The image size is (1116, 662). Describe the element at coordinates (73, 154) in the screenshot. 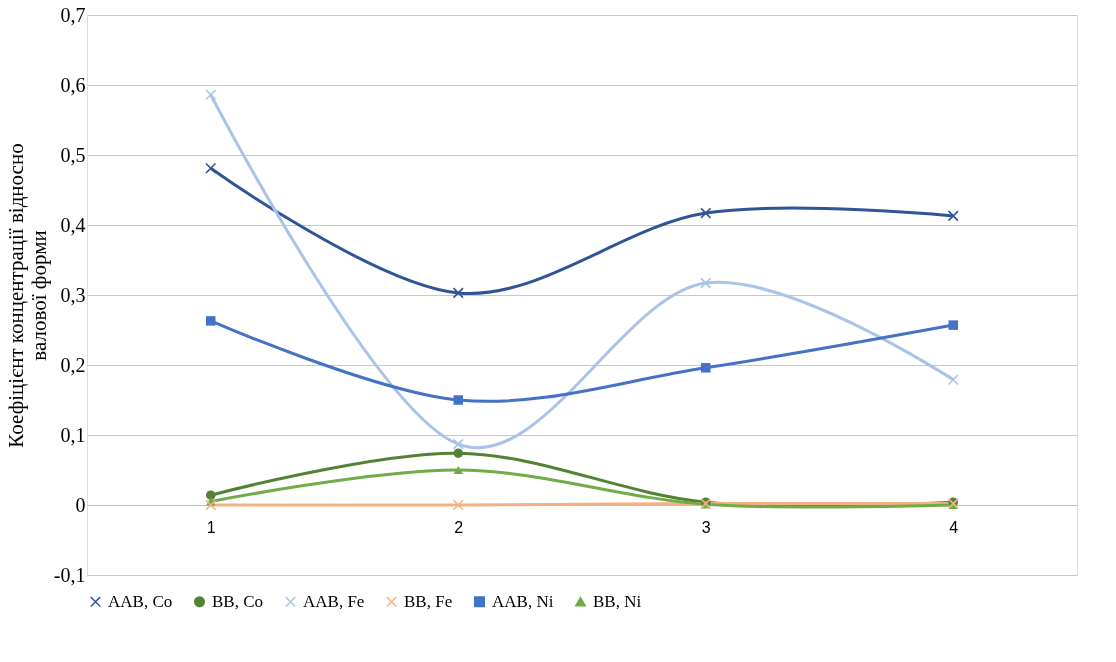

I see `y-tick-label: 0,5` at that location.